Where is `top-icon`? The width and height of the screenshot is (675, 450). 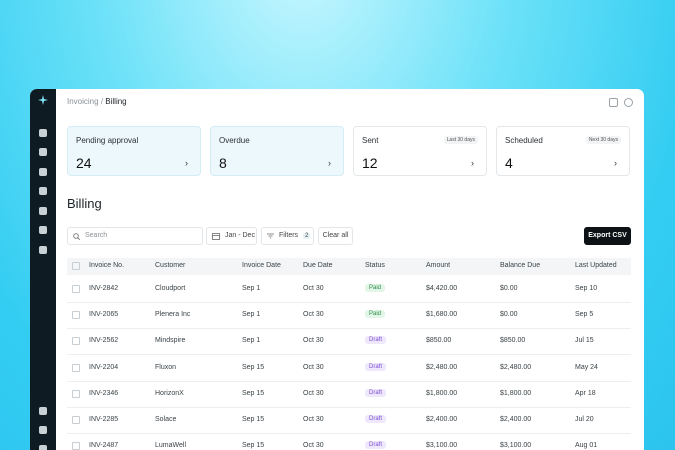 top-icon is located at coordinates (613, 102).